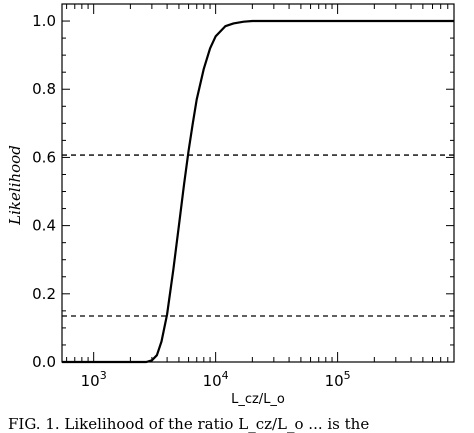 Image resolution: width=474 pixels, height=433 pixels. I want to click on x-tick-label: 10⁴, so click(216, 379).